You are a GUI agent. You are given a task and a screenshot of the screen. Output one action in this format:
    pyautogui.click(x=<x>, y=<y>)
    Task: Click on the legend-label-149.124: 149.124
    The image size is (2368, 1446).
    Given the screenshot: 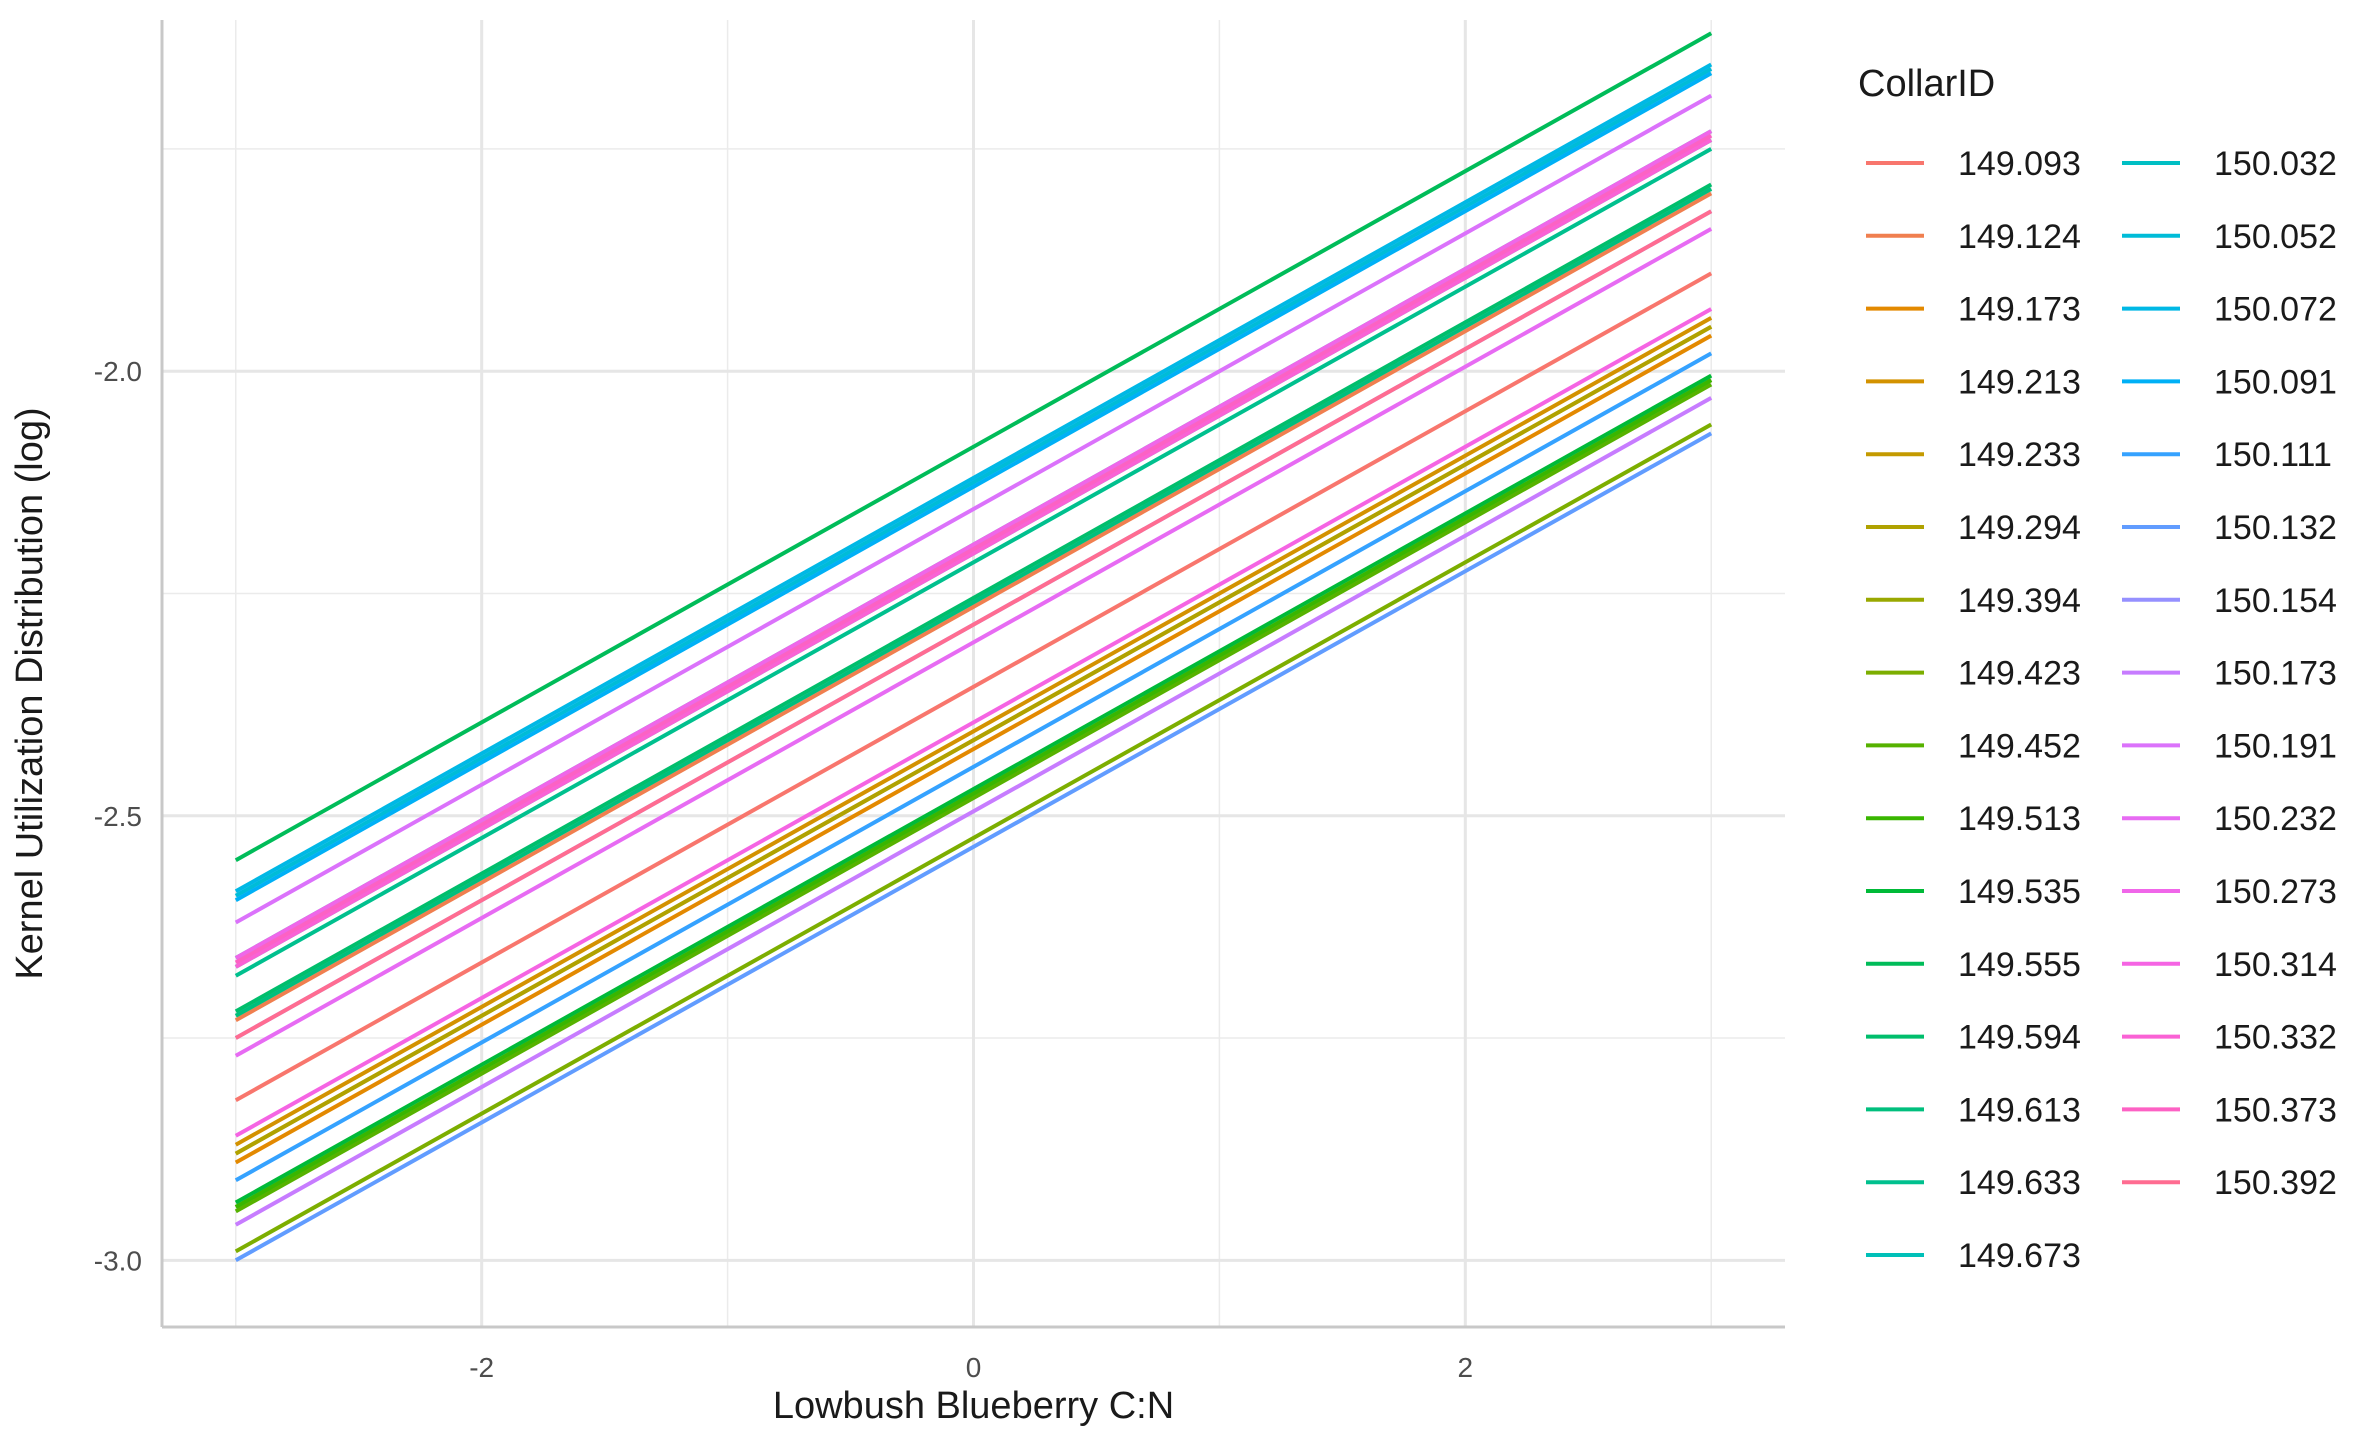 What is the action you would take?
    pyautogui.click(x=2019, y=237)
    